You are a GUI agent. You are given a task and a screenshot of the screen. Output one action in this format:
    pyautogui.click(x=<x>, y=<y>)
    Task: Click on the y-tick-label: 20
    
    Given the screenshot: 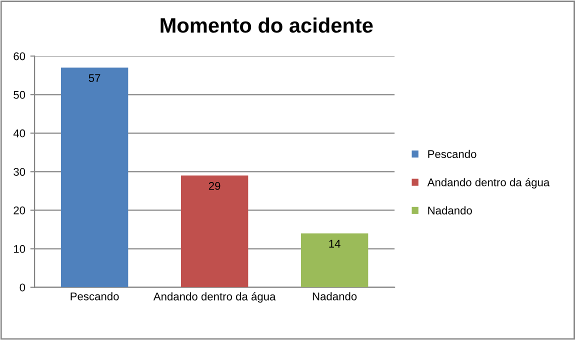 What is the action you would take?
    pyautogui.click(x=20, y=210)
    